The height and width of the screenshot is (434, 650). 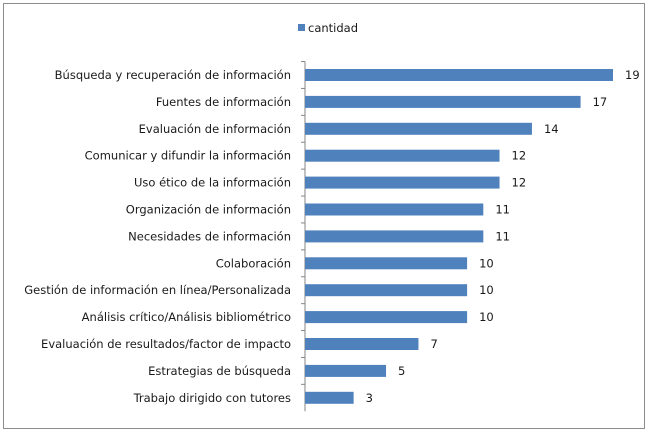 I want to click on category-label: Estrategias de búsqueda, so click(x=219, y=371).